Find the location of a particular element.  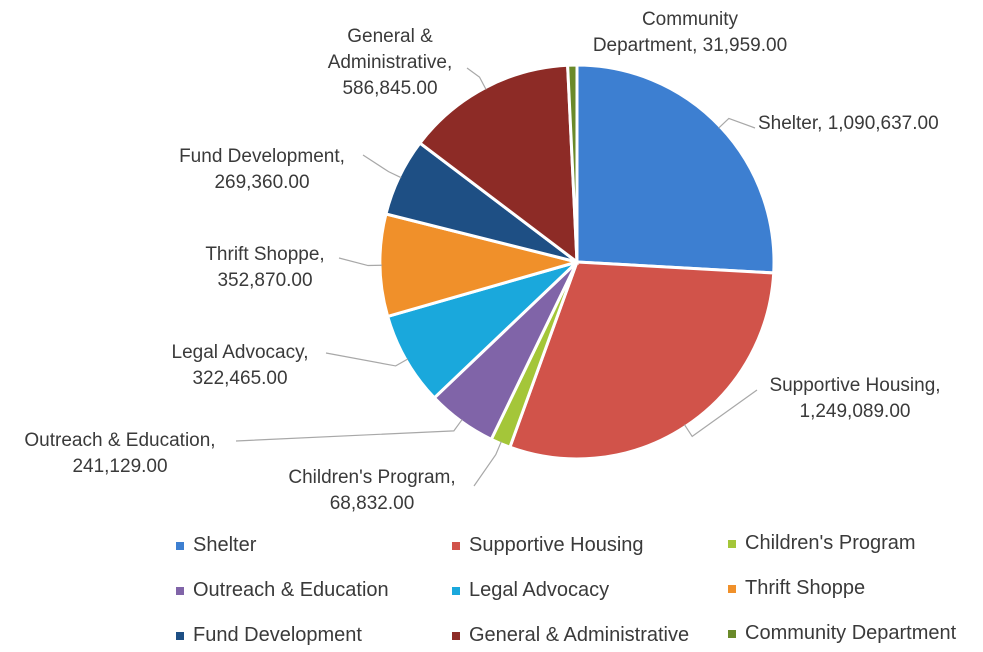

legend-item-general-administrative: General & Administrative is located at coordinates (570, 635).